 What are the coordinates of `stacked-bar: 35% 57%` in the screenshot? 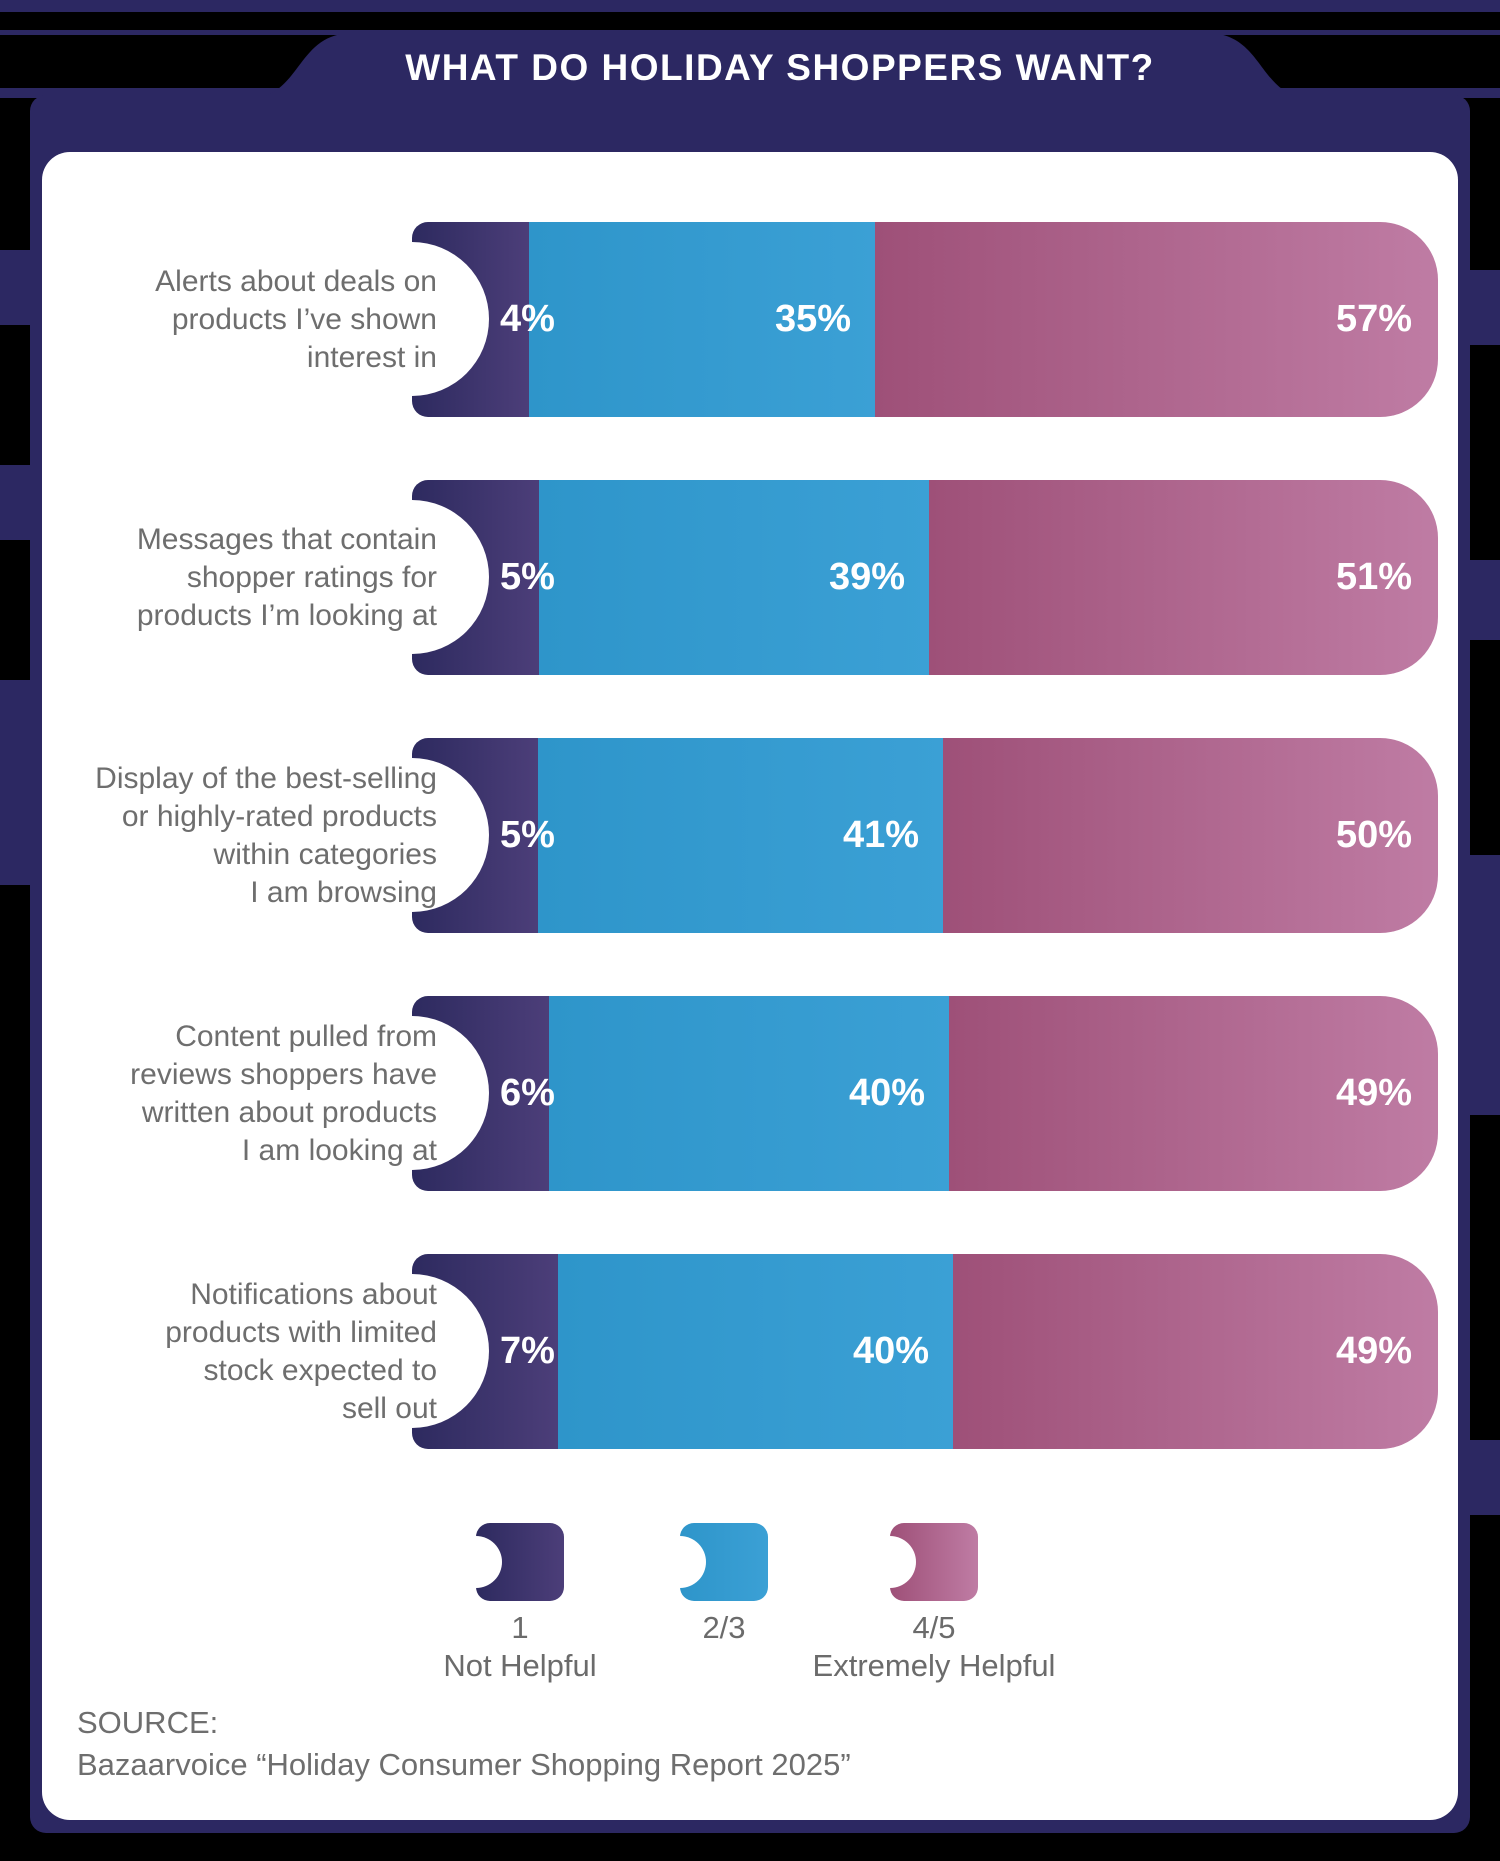 It's located at (925, 319).